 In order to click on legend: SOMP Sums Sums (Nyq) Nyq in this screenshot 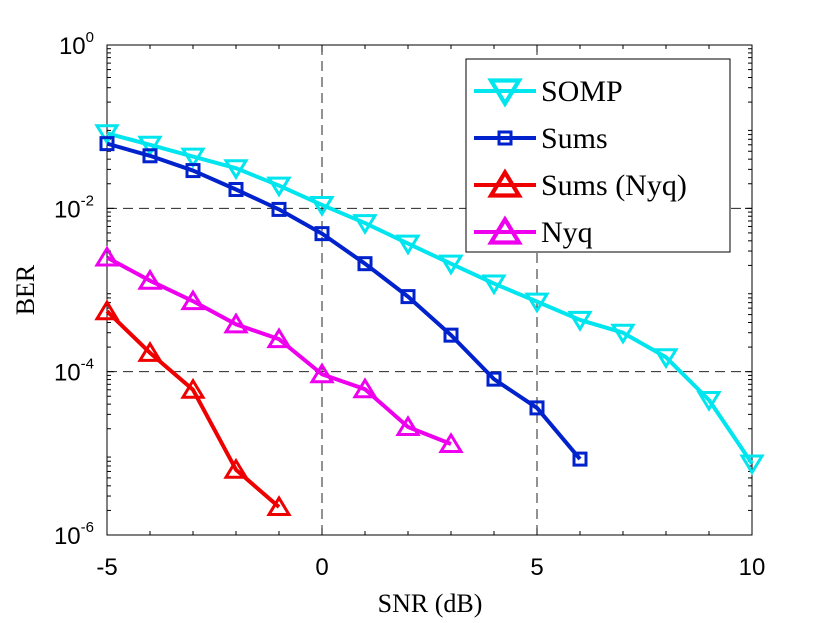, I will do `click(598, 155)`.